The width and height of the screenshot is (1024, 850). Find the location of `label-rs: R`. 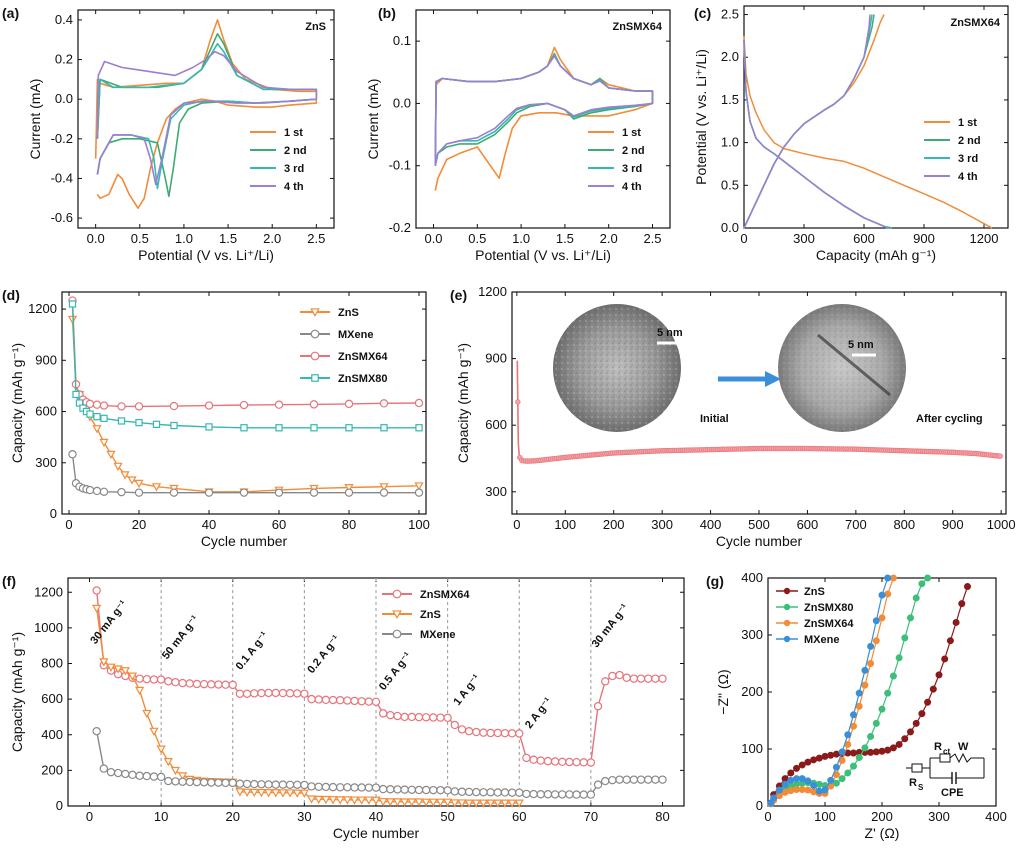

label-rs: R is located at coordinates (913, 783).